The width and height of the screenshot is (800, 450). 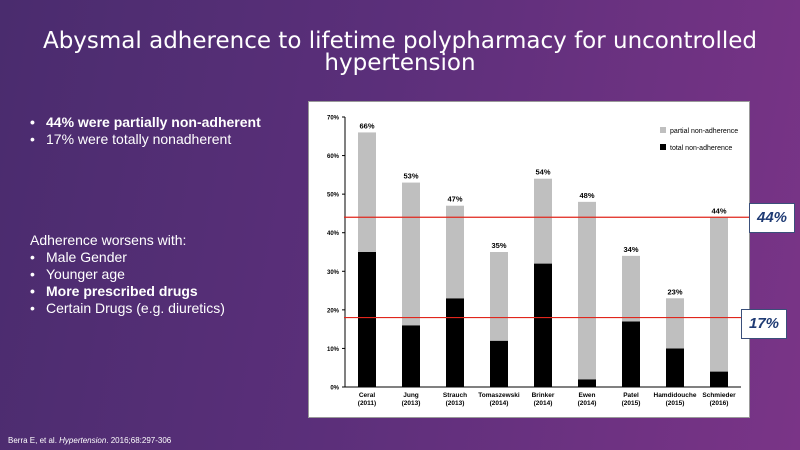 I want to click on bullet-item: • Male Gender, so click(x=127, y=257).